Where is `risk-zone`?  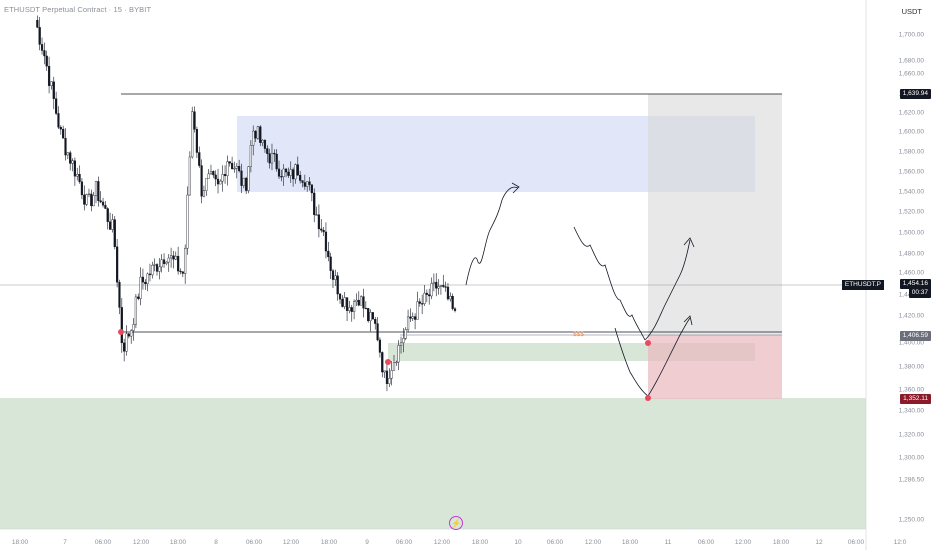 risk-zone is located at coordinates (715, 367).